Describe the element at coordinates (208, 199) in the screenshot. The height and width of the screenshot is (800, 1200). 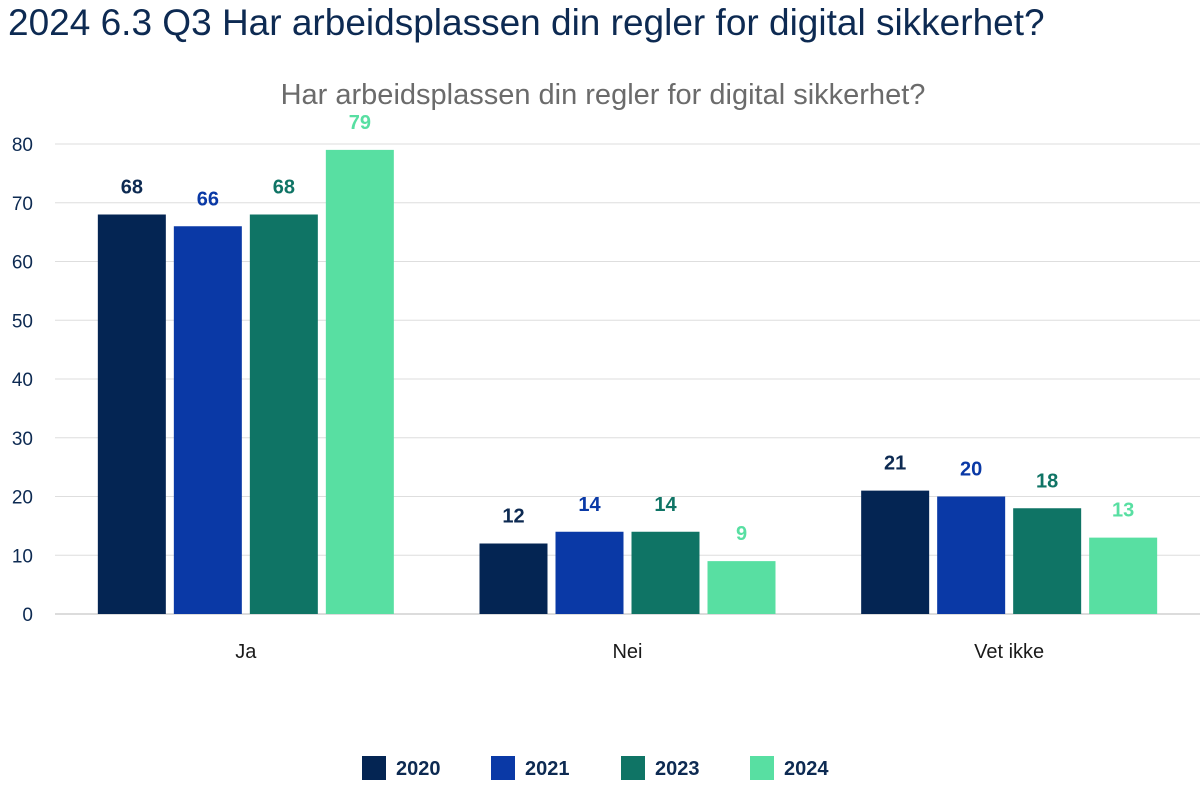
I see `data-label: 66` at that location.